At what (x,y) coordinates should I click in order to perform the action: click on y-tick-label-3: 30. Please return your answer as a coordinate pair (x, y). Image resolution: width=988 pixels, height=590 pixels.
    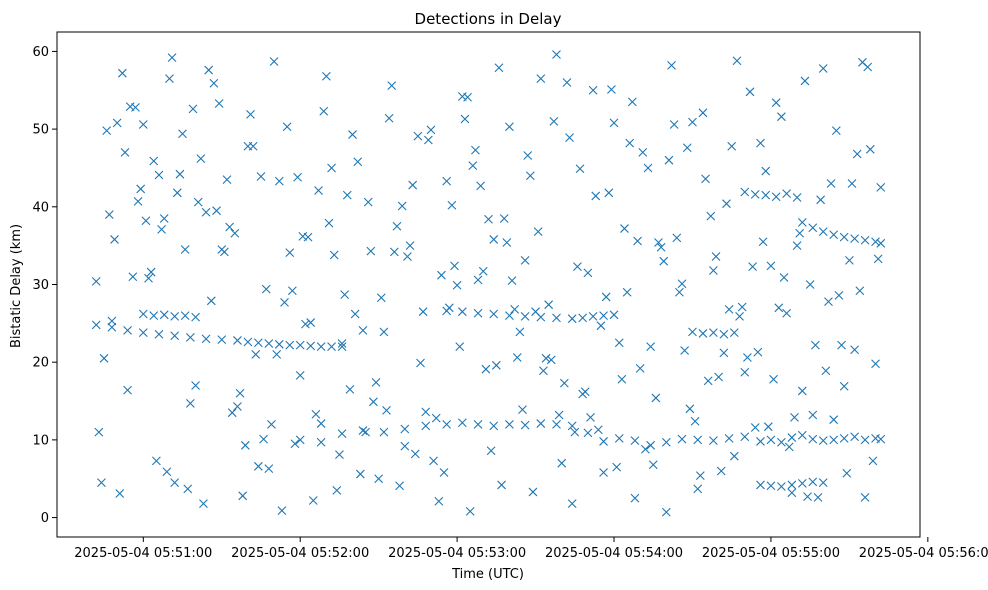
    Looking at the image, I should click on (40, 285).